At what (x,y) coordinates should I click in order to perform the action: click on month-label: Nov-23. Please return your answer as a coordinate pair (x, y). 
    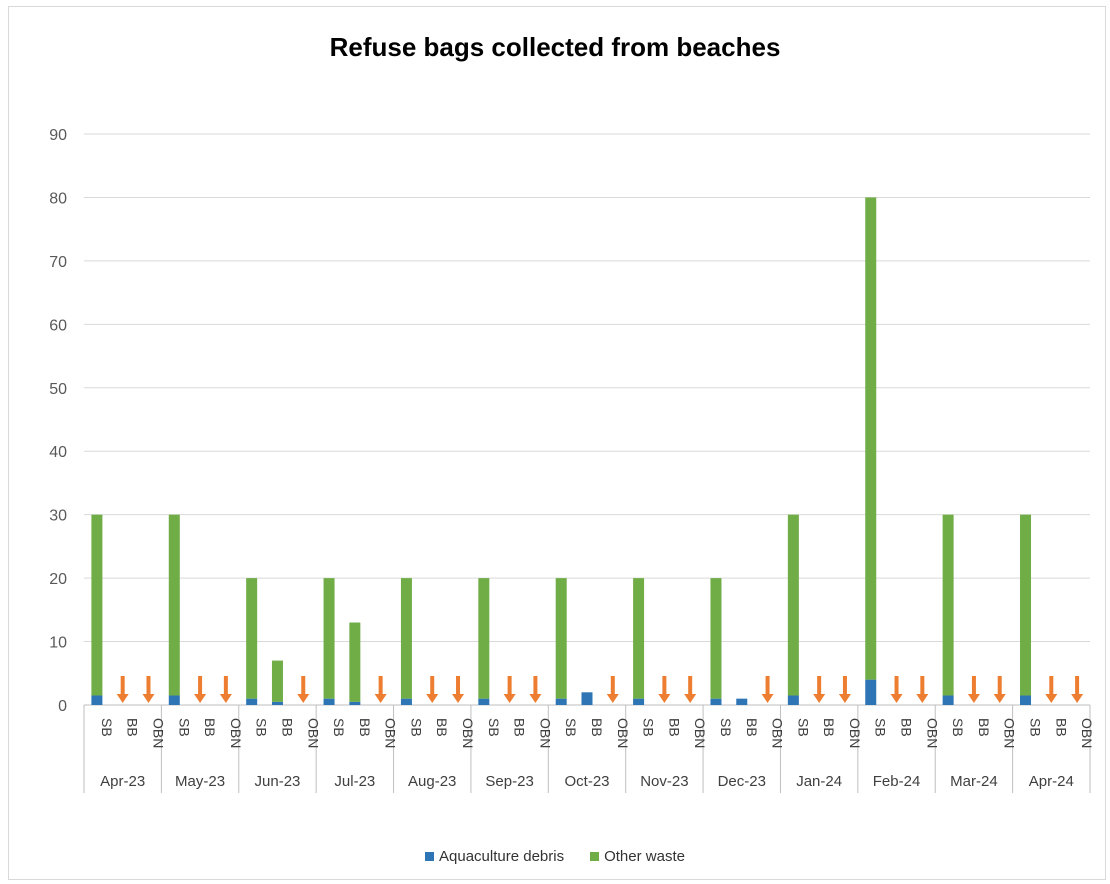
    Looking at the image, I should click on (664, 781).